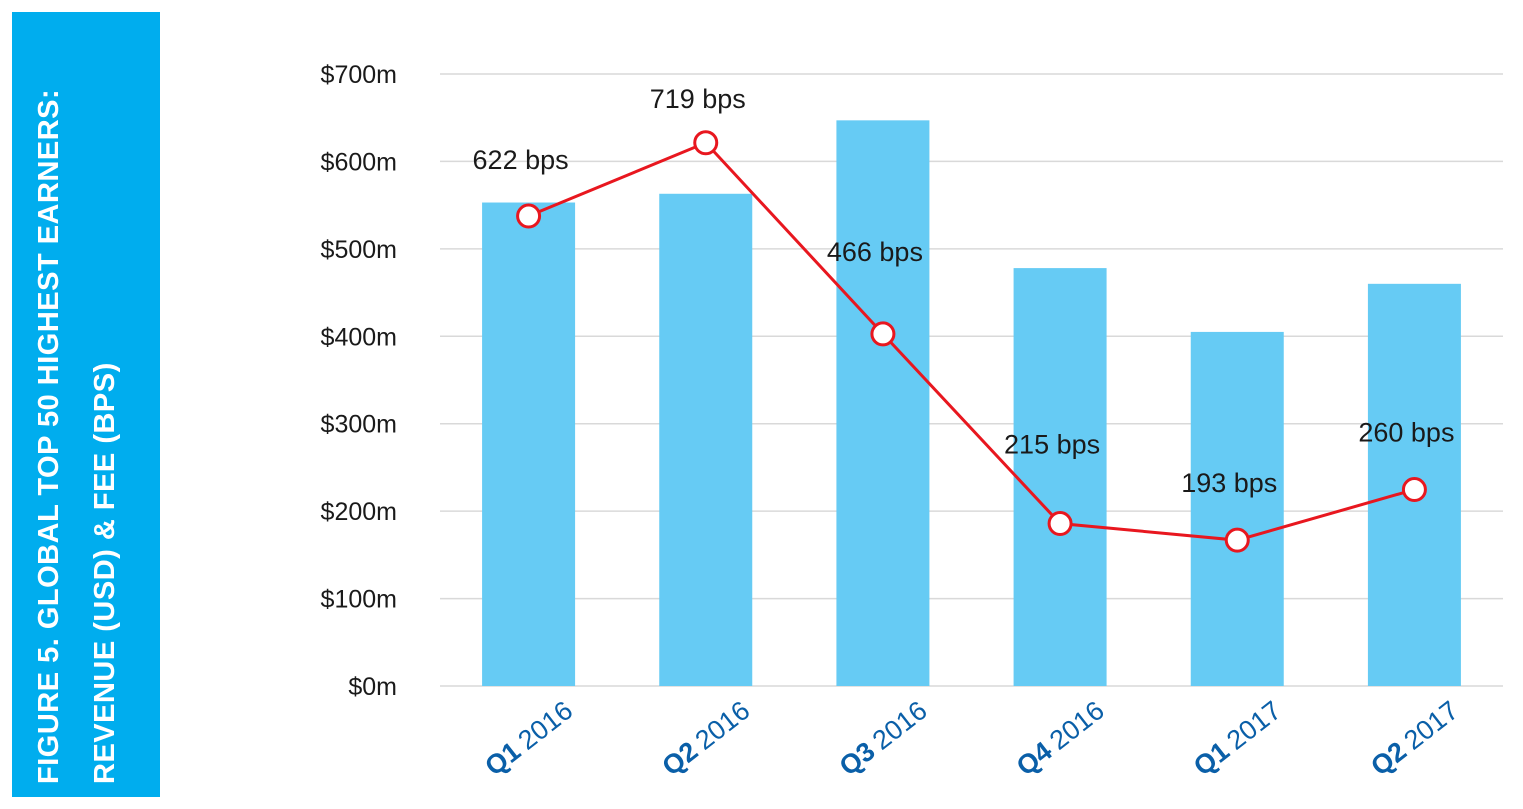  What do you see at coordinates (359, 250) in the screenshot?
I see `y-tick-label: $500m` at bounding box center [359, 250].